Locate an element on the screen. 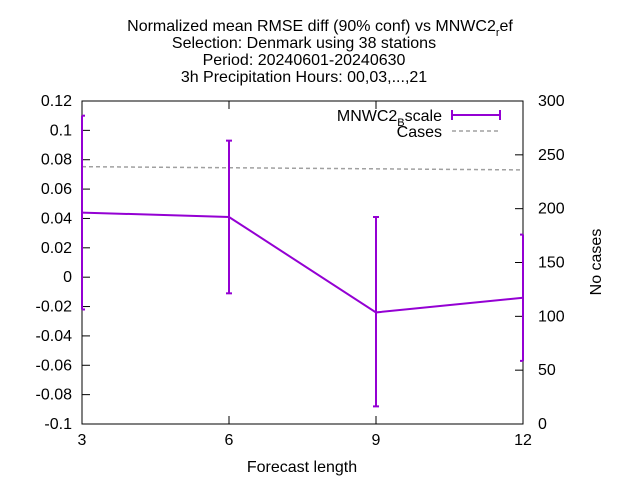 The image size is (640, 480). y-axis-right: 300 250 200 150 100 50 0 is located at coordinates (540, 263).